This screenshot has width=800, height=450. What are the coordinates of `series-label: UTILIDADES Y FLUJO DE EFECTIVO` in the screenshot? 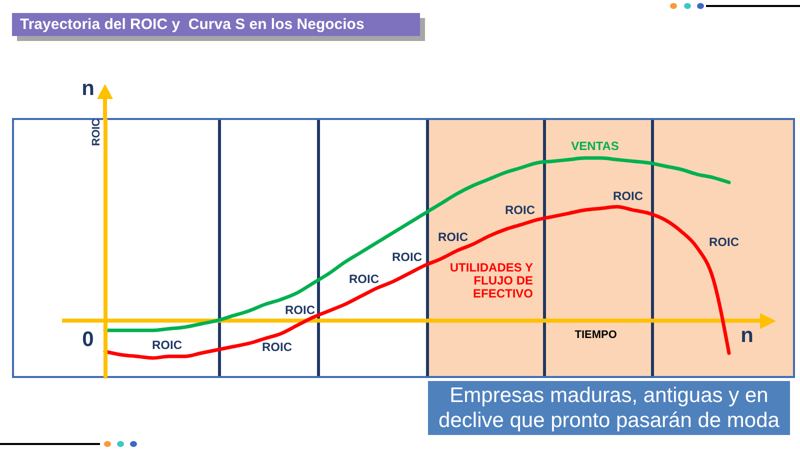 It's located at (491, 280).